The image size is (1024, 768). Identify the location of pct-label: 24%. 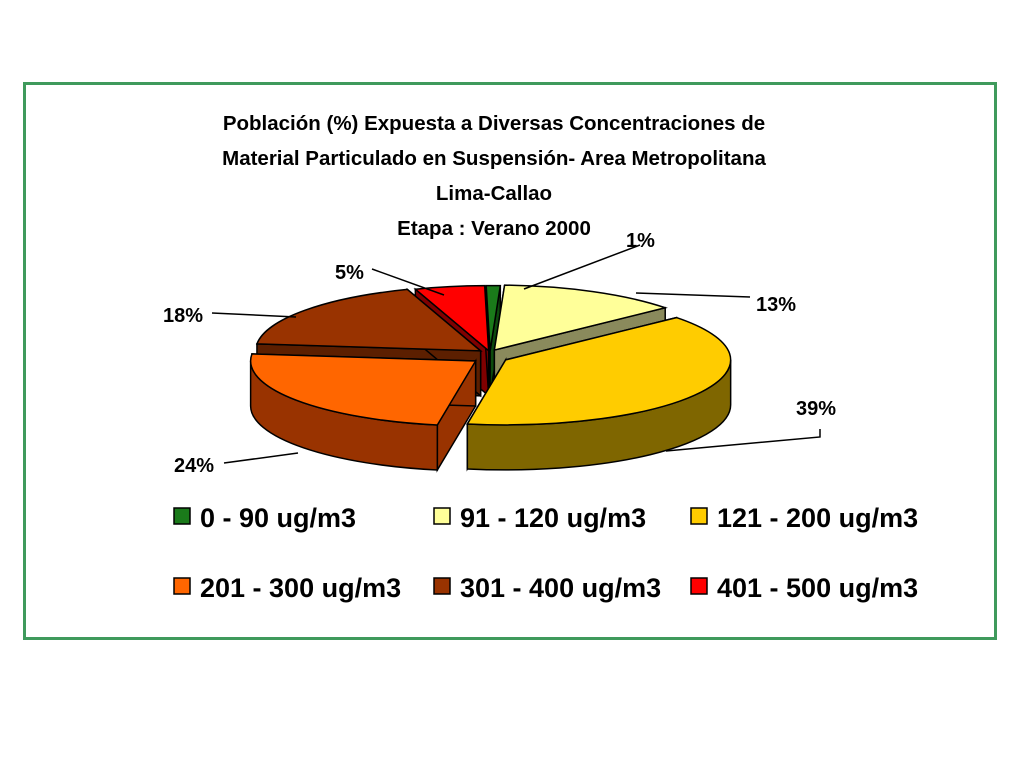
(194, 466).